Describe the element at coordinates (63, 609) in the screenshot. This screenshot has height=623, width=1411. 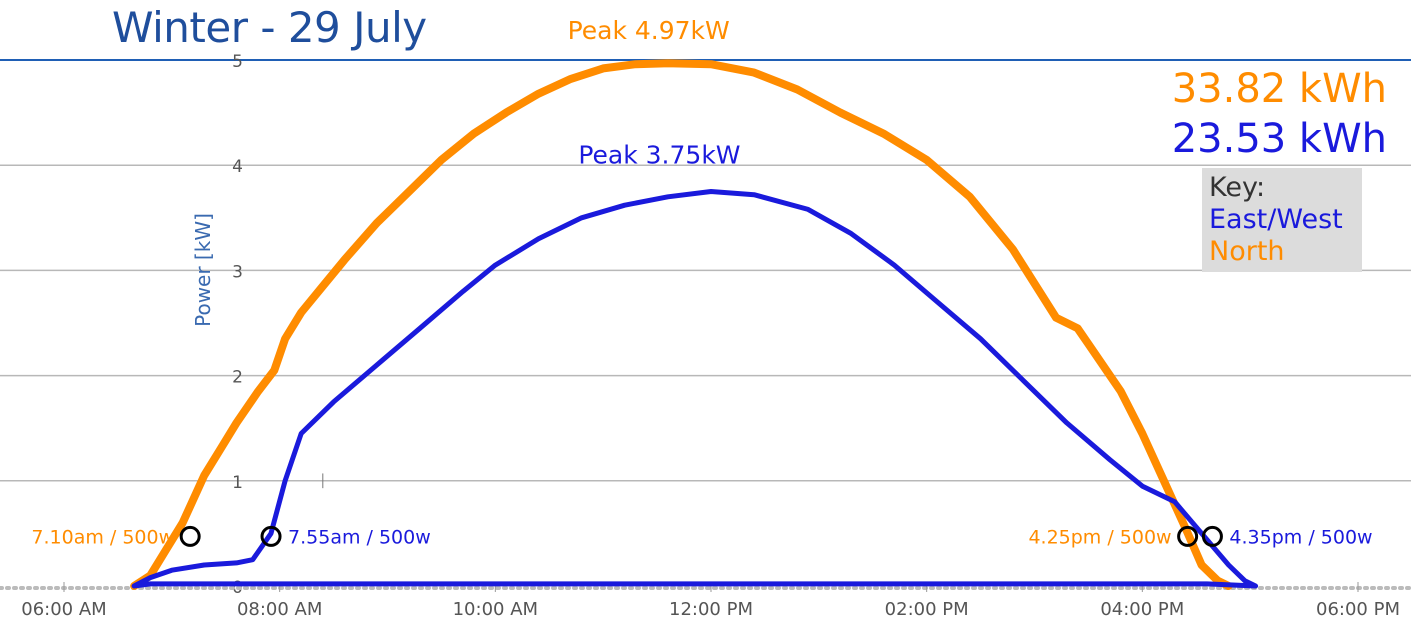
I see `x-tick-label-6: 06:00 AM` at that location.